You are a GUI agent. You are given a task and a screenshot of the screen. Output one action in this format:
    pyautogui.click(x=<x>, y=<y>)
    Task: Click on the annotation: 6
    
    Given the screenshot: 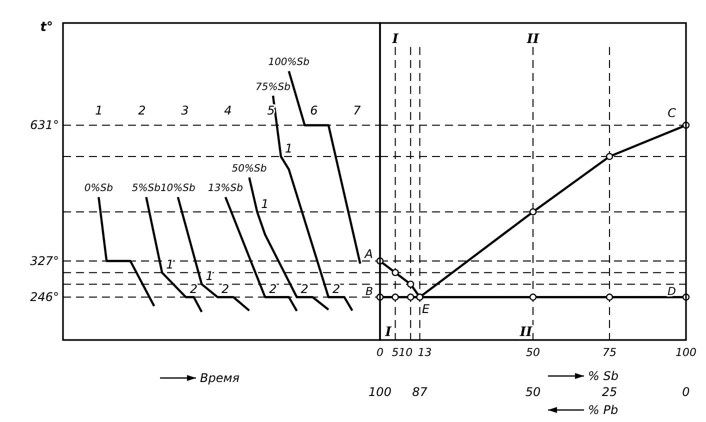 What is the action you would take?
    pyautogui.click(x=314, y=111)
    